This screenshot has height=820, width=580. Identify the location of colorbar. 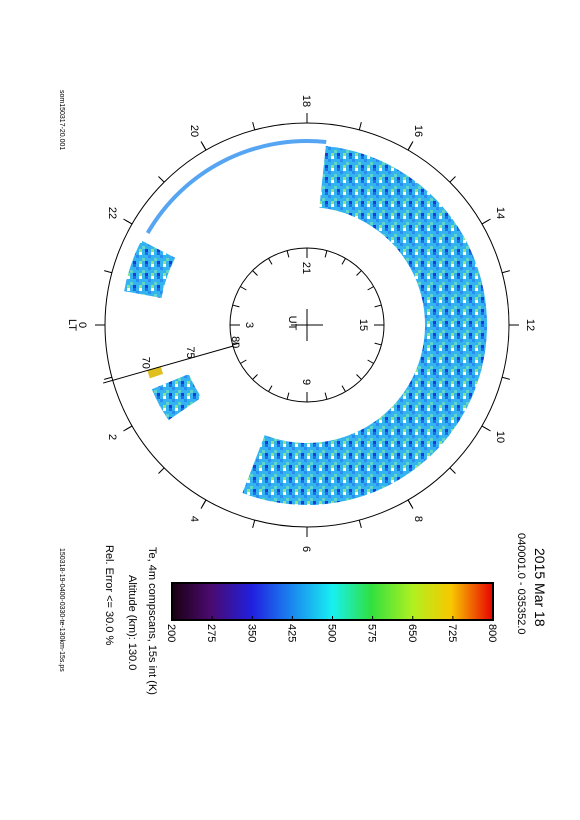
(332, 601).